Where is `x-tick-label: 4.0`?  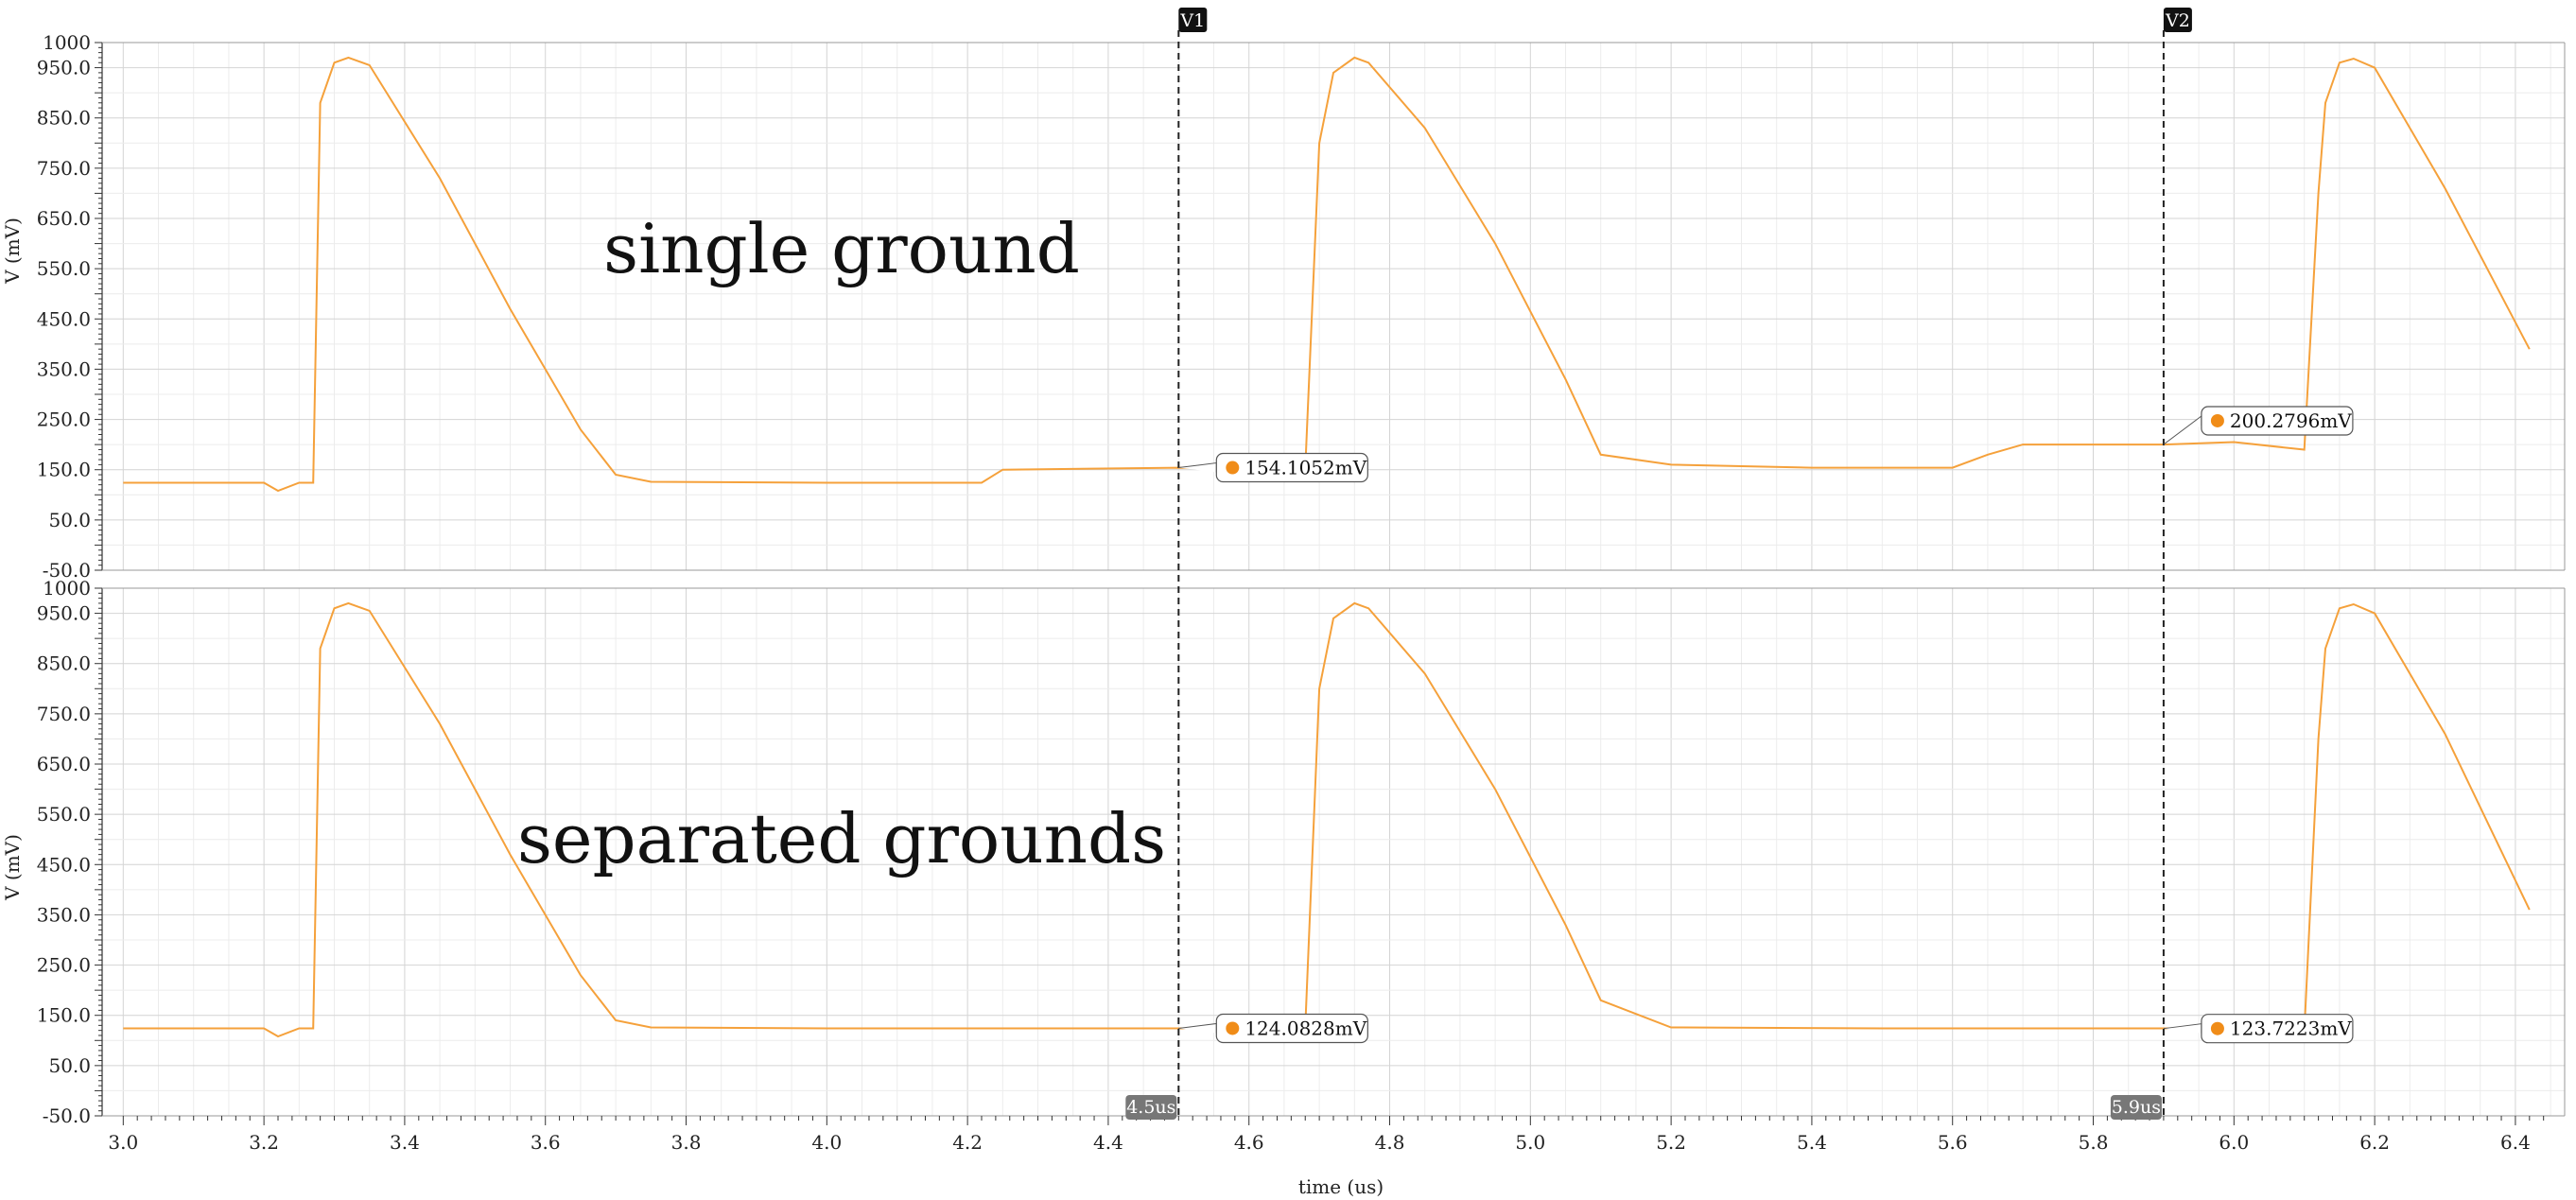
x-tick-label: 4.0 is located at coordinates (826, 1143).